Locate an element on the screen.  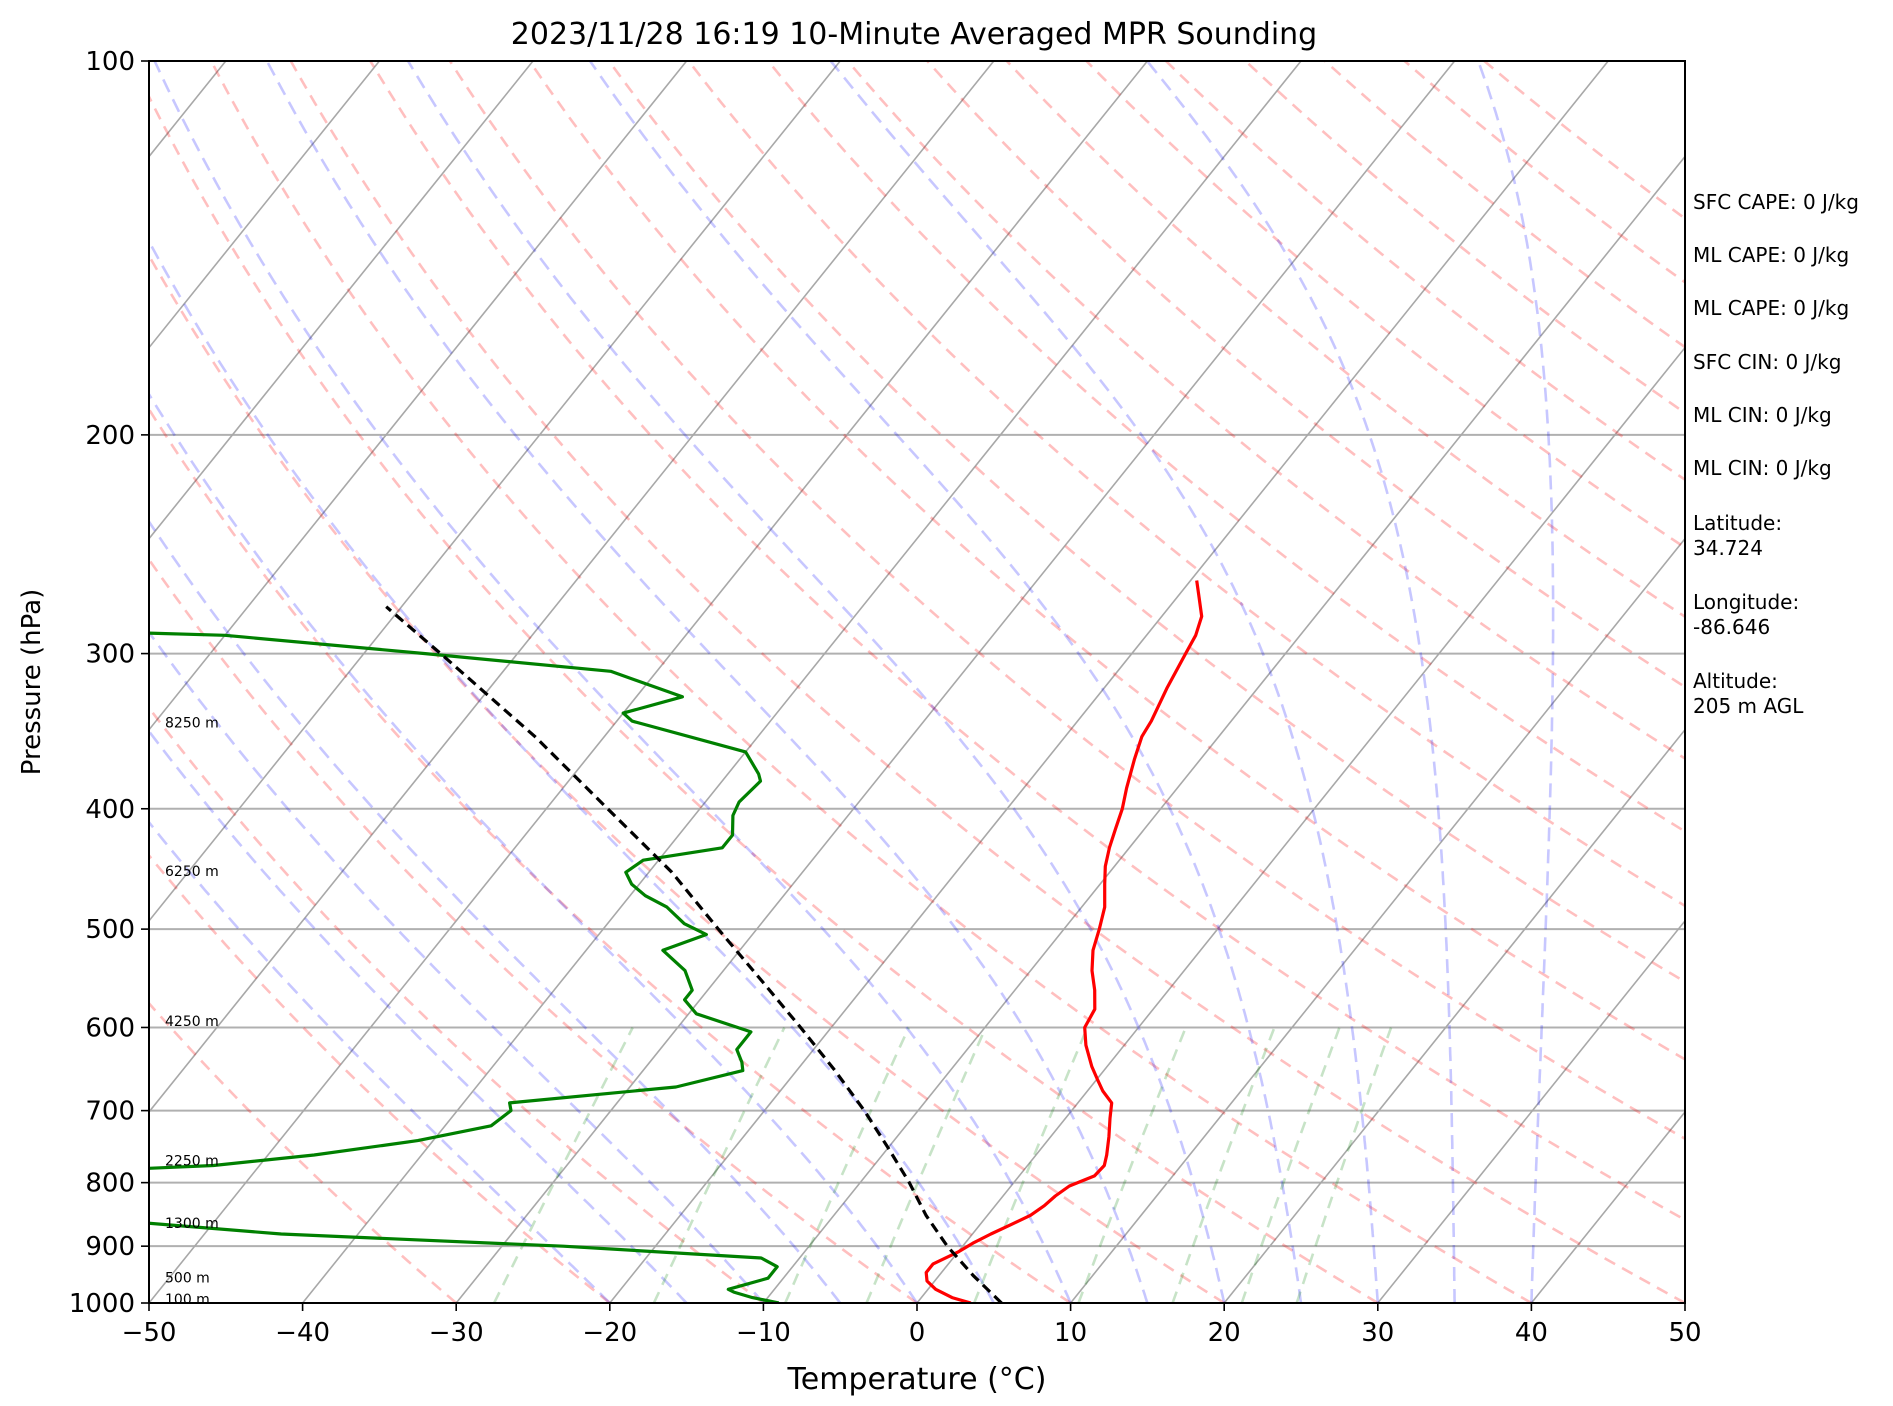
y-tick-label: 400 is located at coordinates (110, 810).